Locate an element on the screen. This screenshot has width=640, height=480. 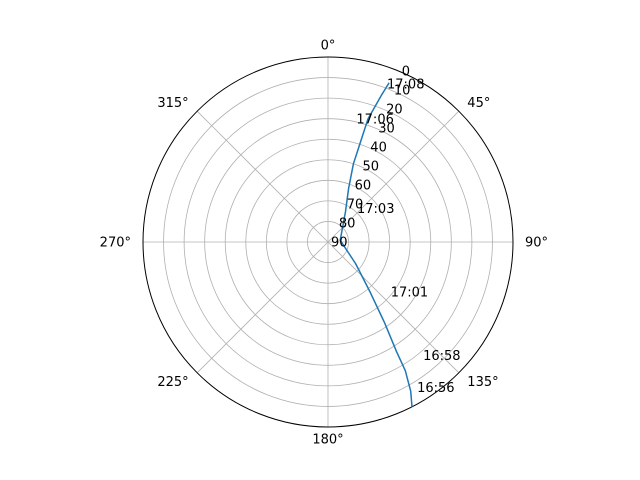
time-annotation: 17:06 is located at coordinates (374, 119).